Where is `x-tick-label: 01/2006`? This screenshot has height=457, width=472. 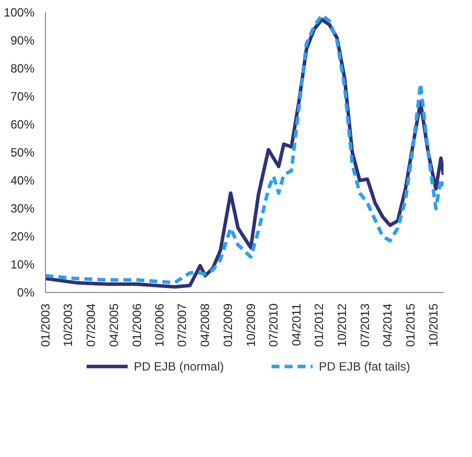 x-tick-label: 01/2006 is located at coordinates (137, 325).